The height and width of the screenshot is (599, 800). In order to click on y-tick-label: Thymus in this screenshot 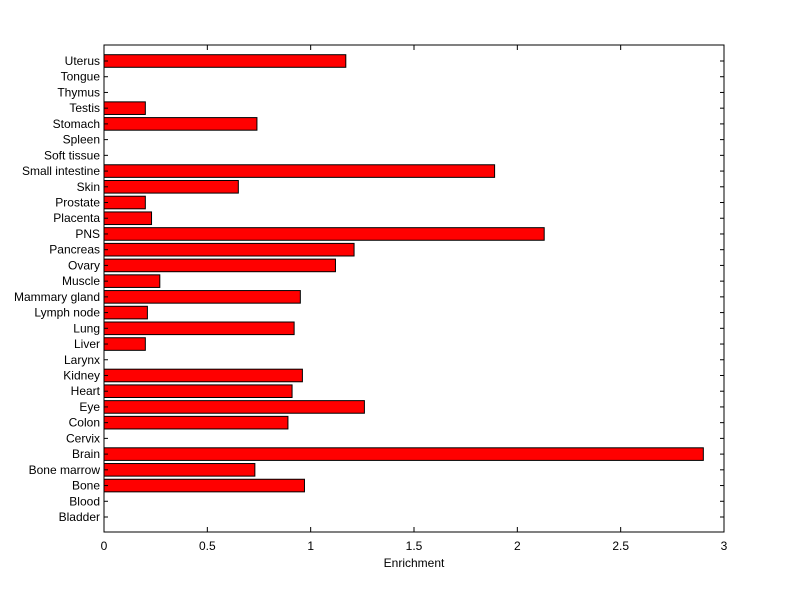, I will do `click(78, 92)`.